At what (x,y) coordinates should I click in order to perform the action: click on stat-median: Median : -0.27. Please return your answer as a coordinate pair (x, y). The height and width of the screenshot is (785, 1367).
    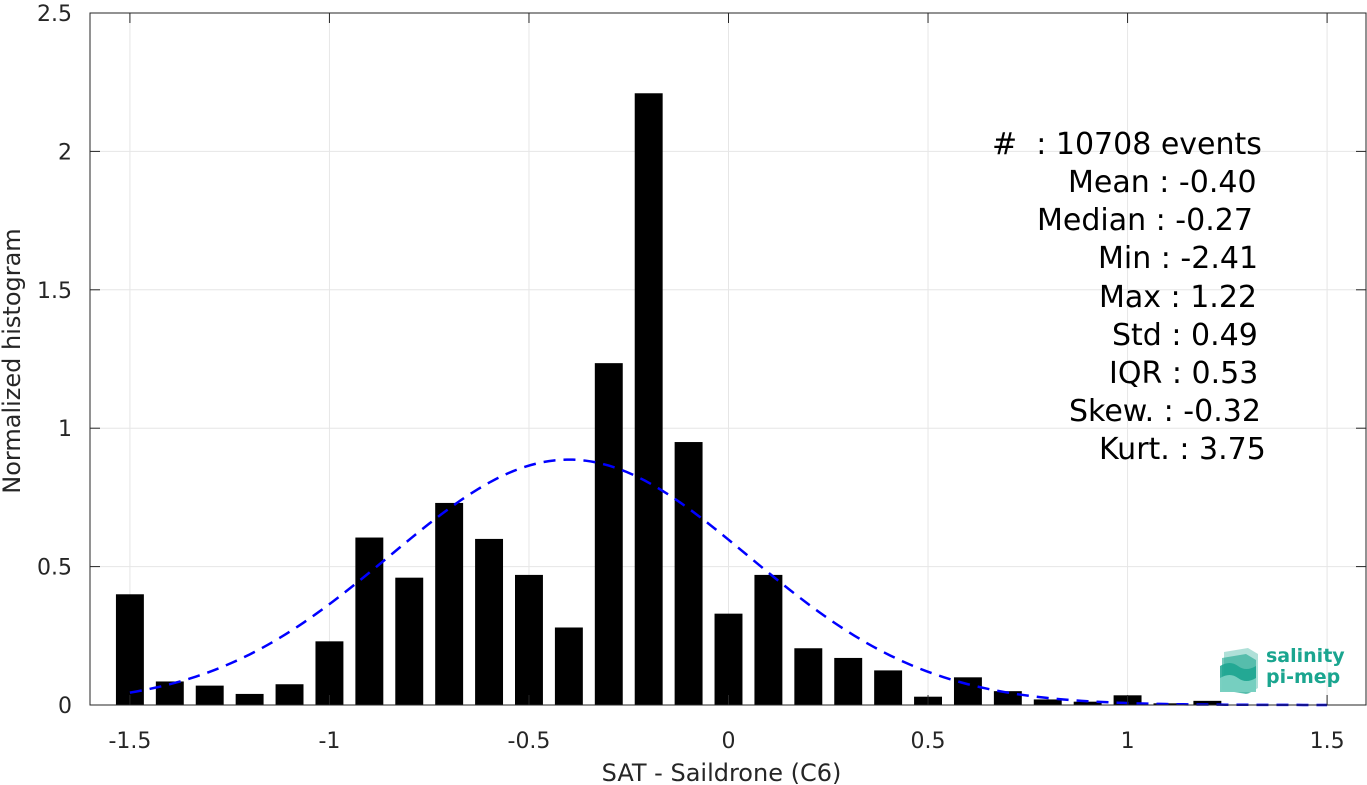
    Looking at the image, I should click on (1145, 220).